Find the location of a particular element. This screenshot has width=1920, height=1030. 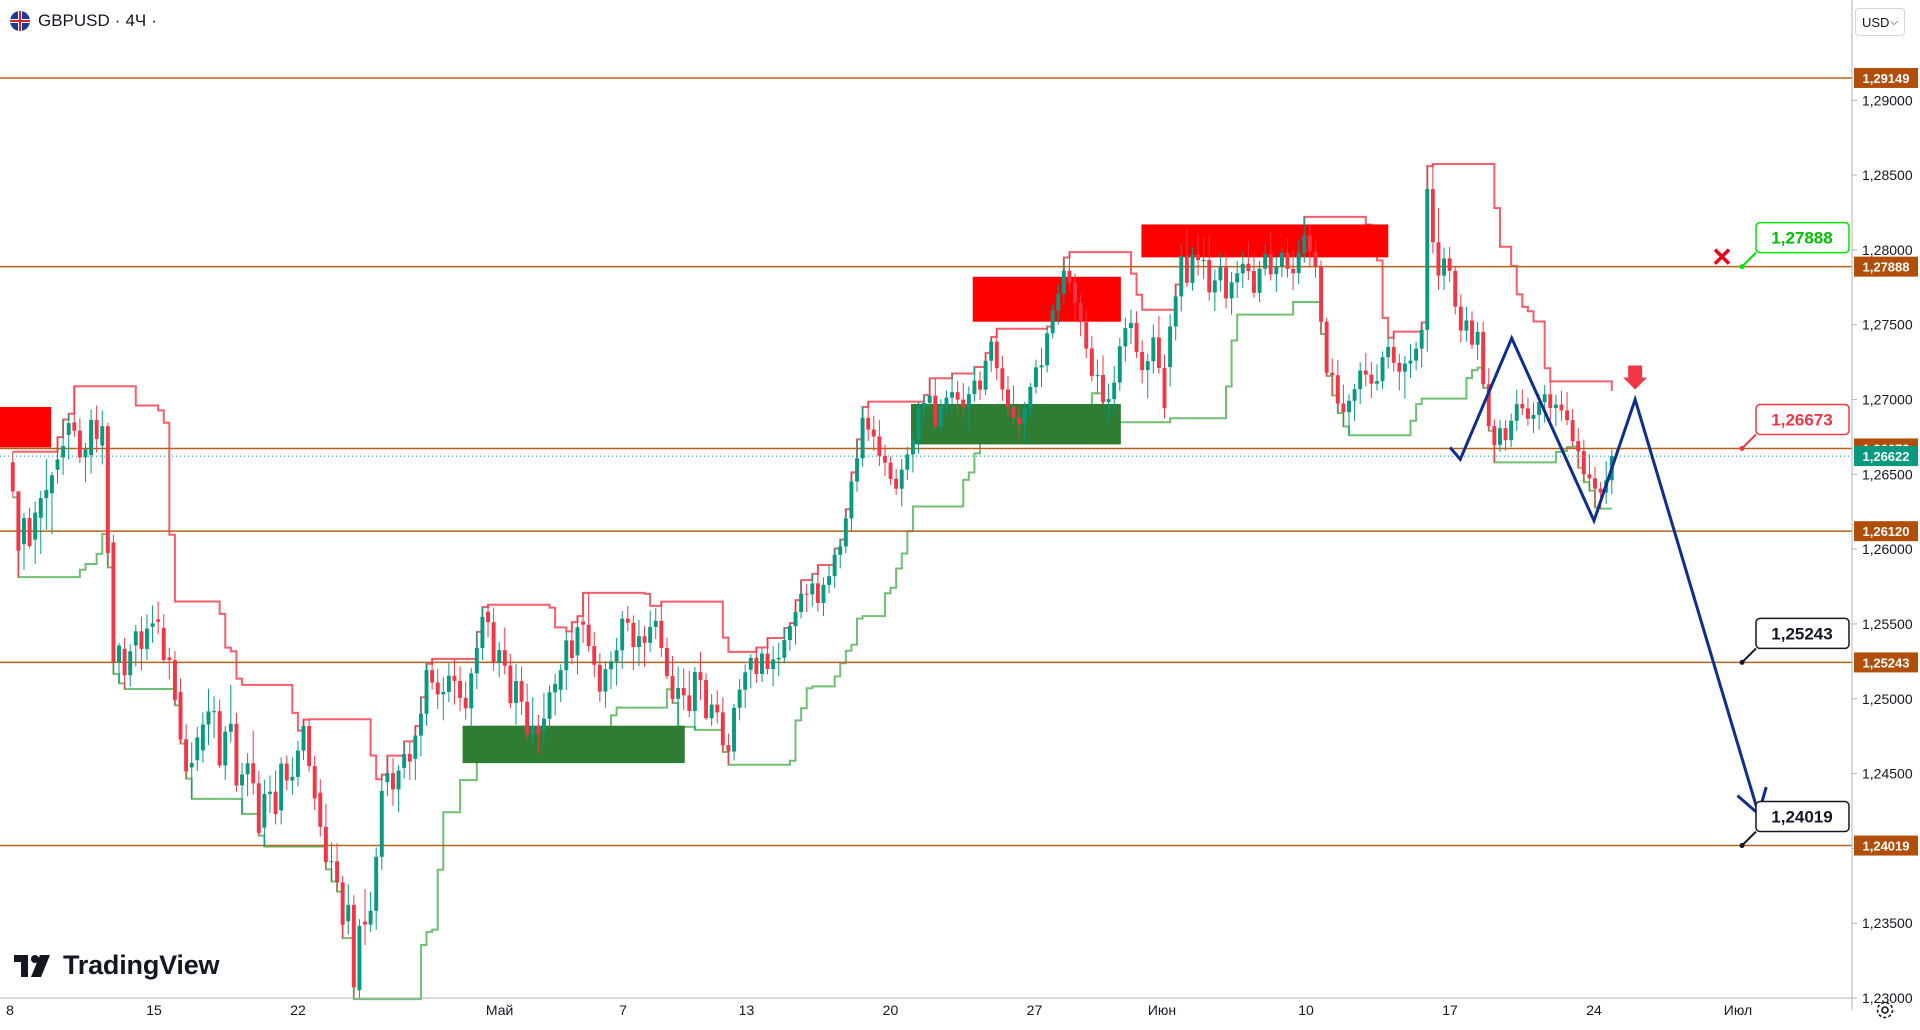

level-price-tag: 1,24019 is located at coordinates (1886, 845).